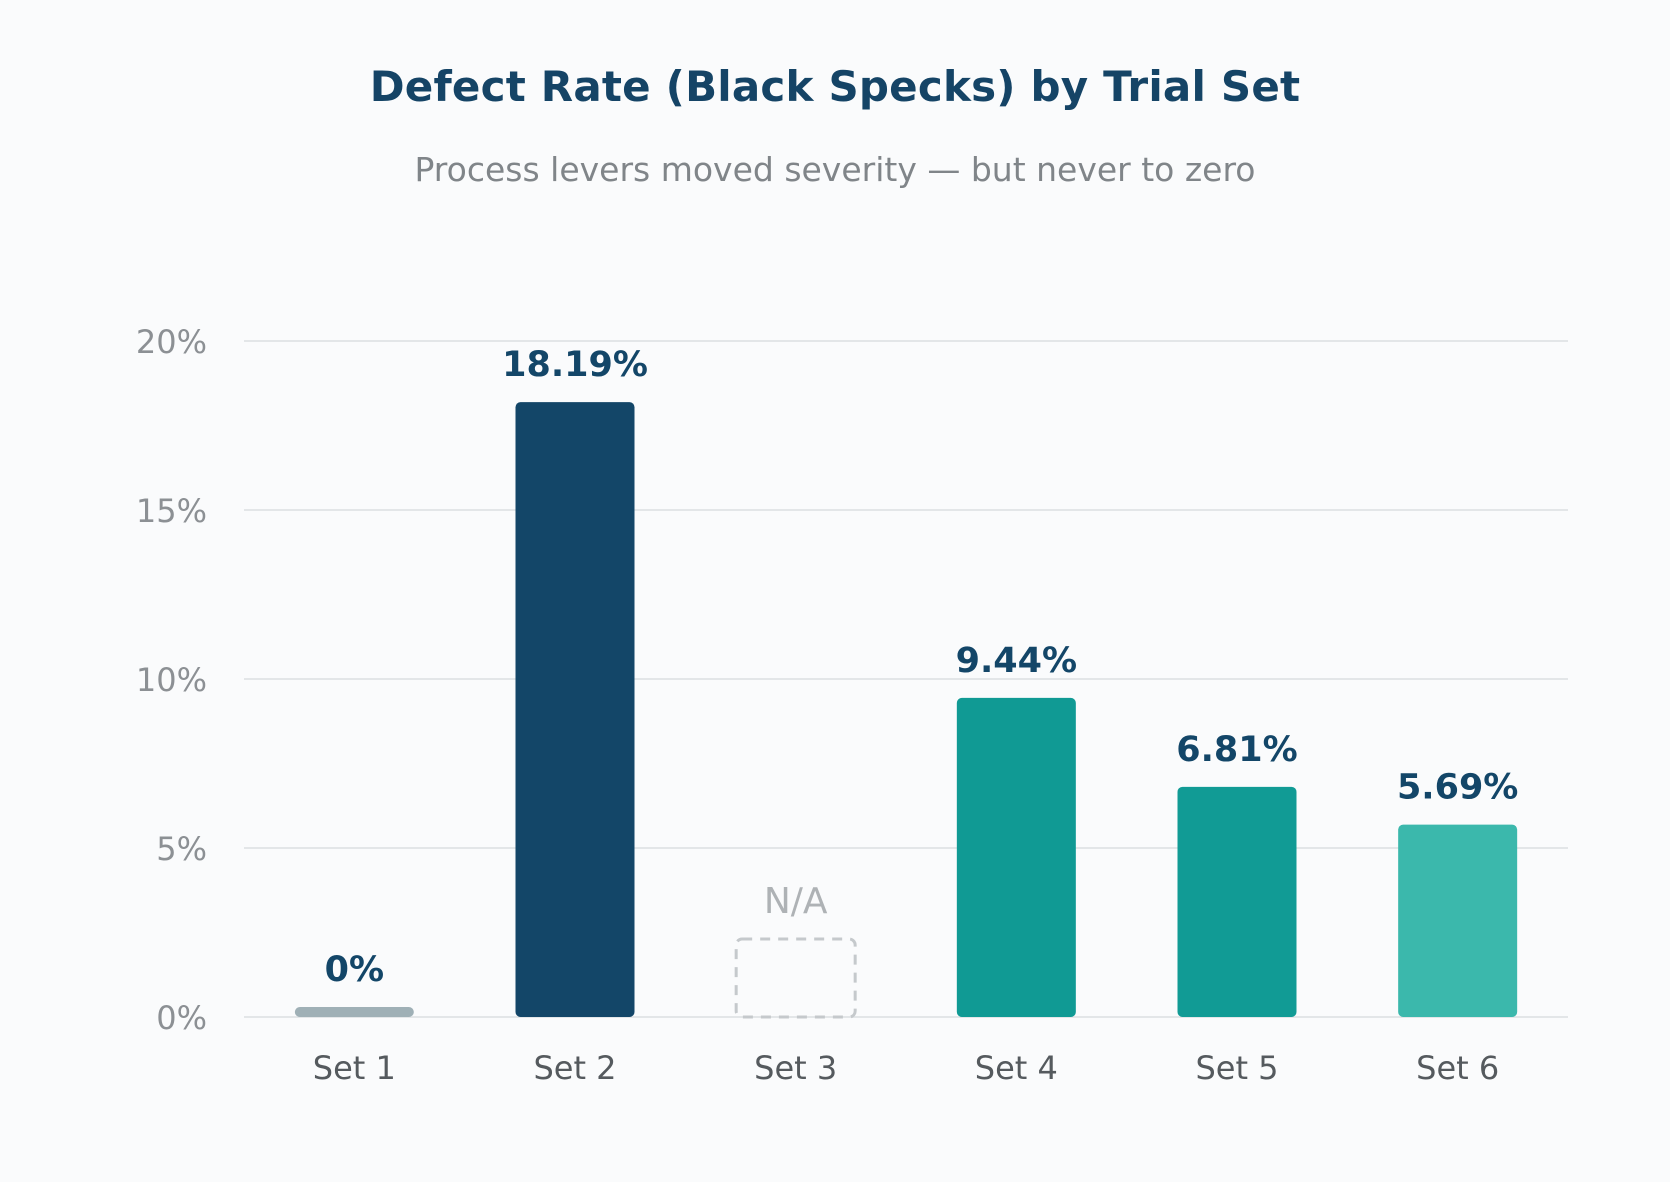 This screenshot has height=1182, width=1670. I want to click on chart-title: Defect Rate (Black Specks) by Trial Set, so click(835, 86).